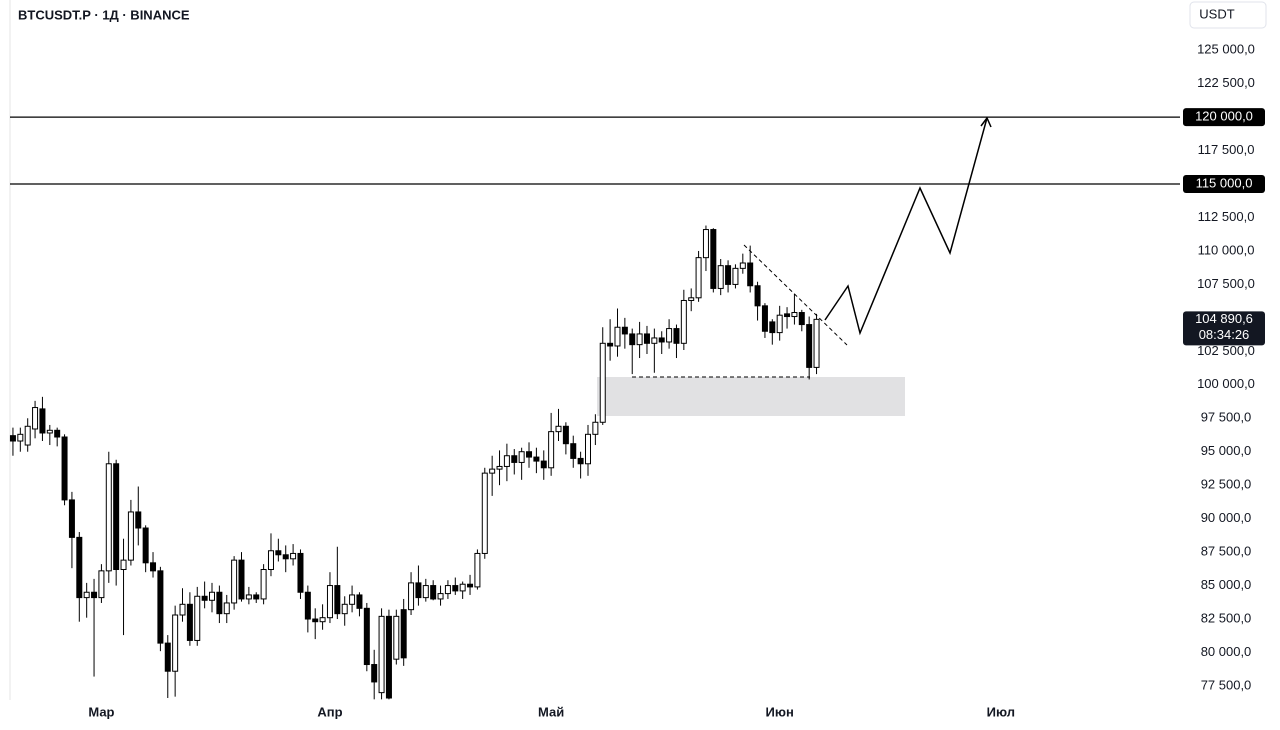 This screenshot has width=1280, height=730. What do you see at coordinates (906, 226) in the screenshot?
I see `projection-path` at bounding box center [906, 226].